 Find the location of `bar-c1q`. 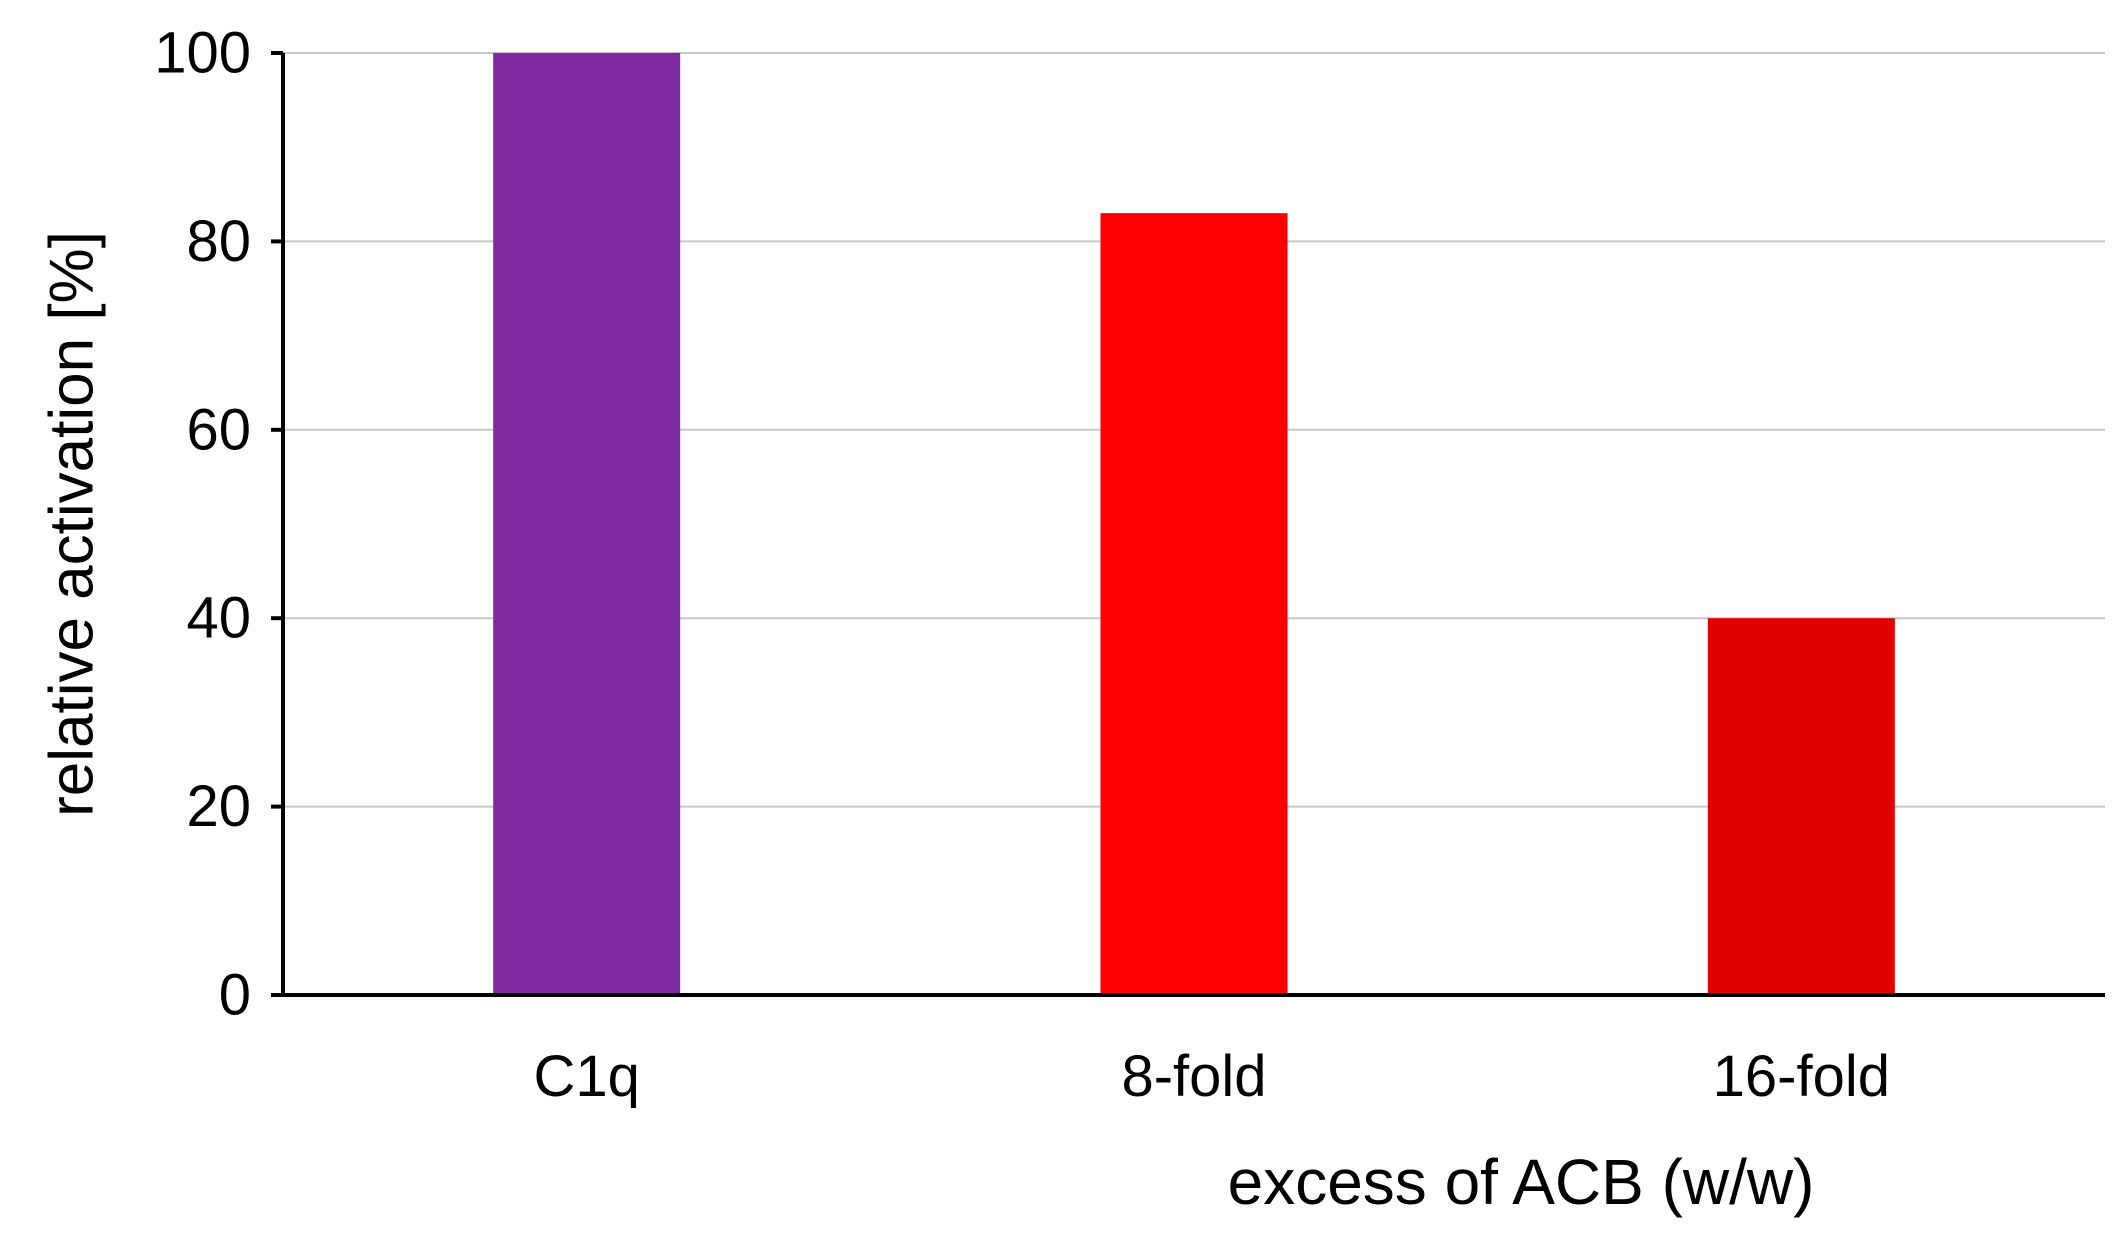

bar-c1q is located at coordinates (587, 524).